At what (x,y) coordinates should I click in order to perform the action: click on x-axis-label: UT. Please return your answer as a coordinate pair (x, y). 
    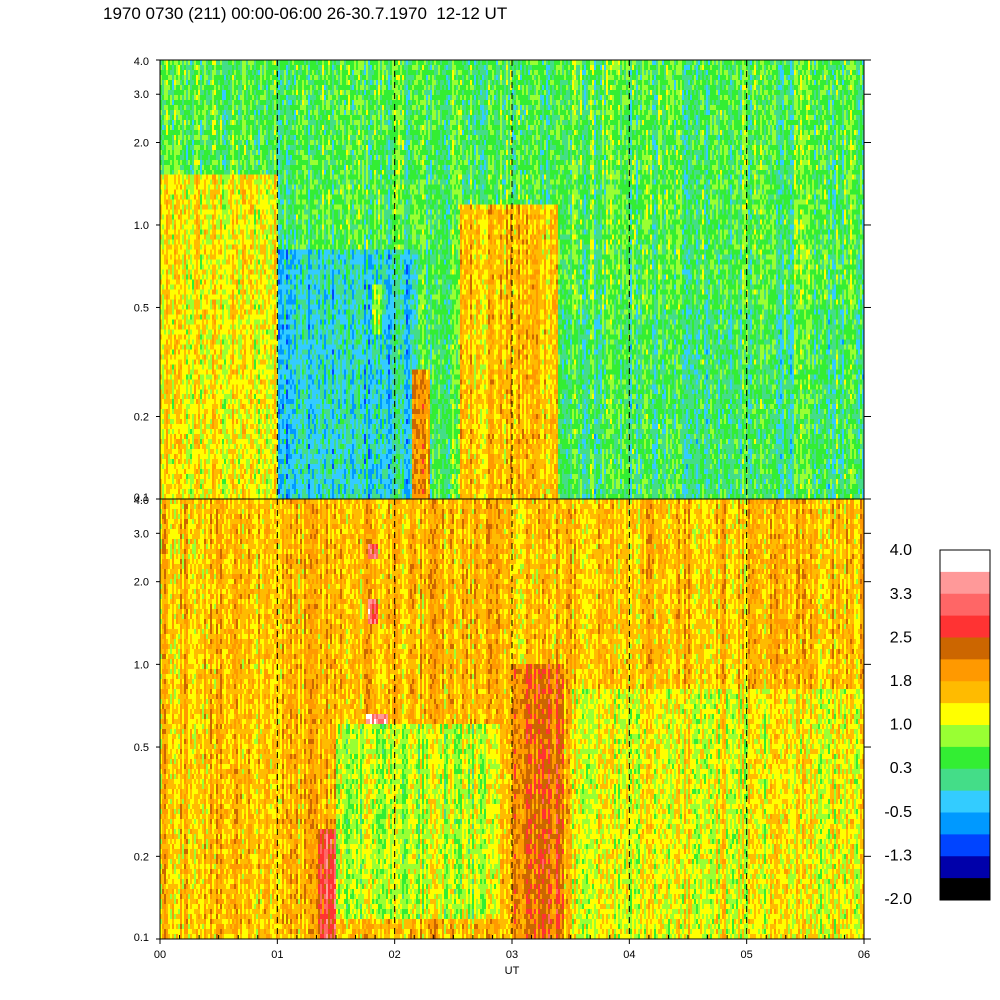
    Looking at the image, I should click on (512, 971).